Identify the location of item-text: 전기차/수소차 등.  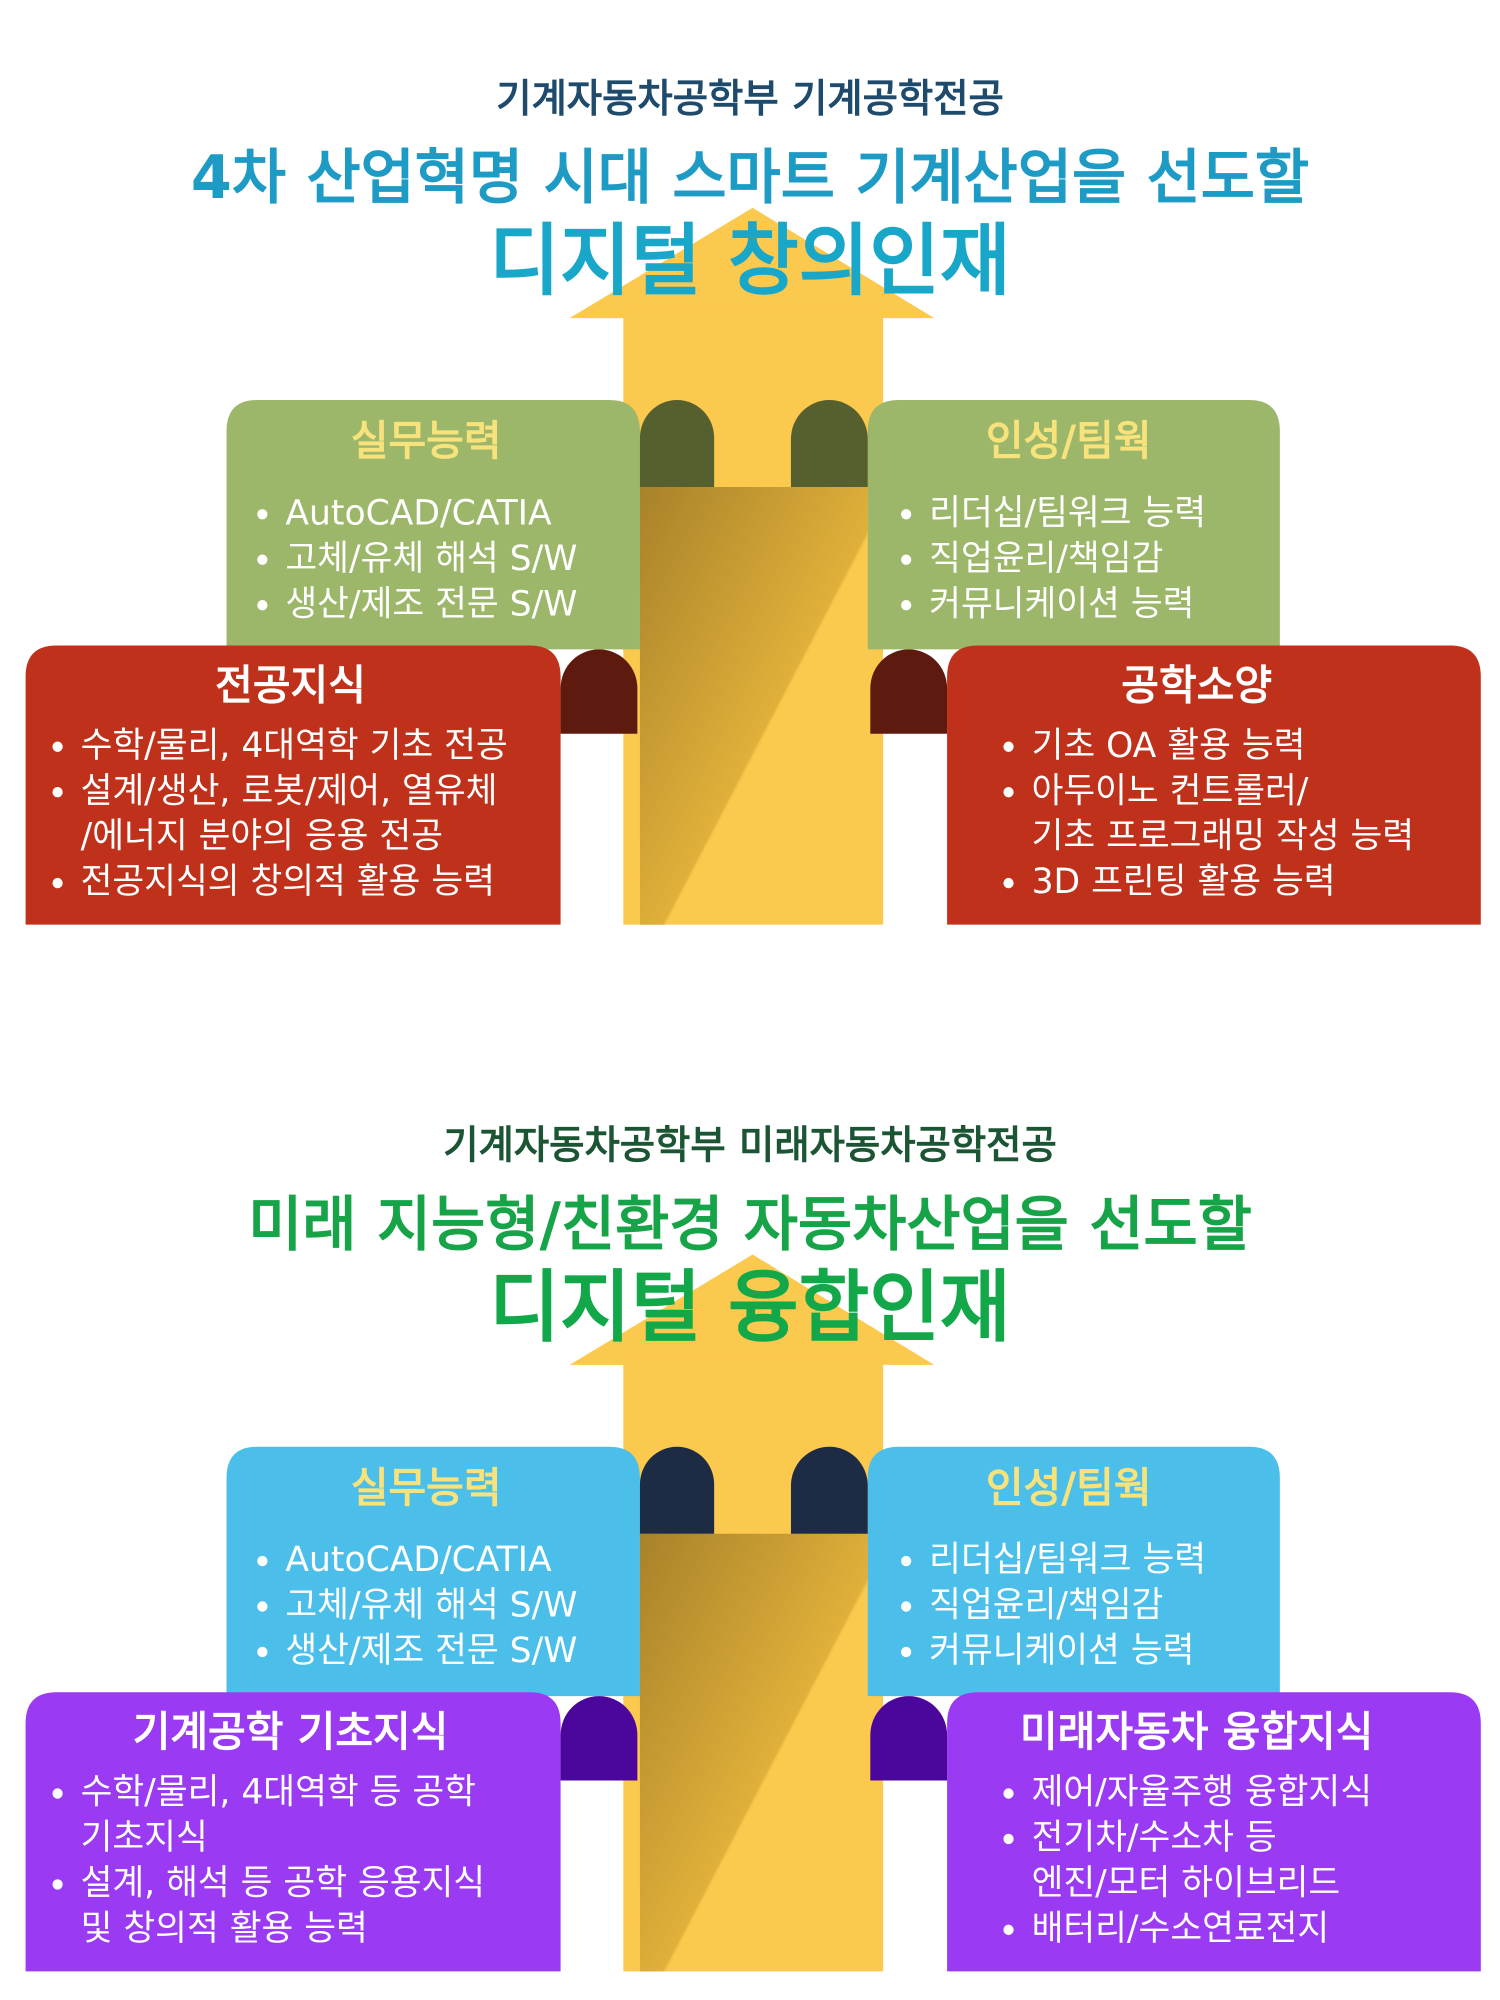
(1154, 1838).